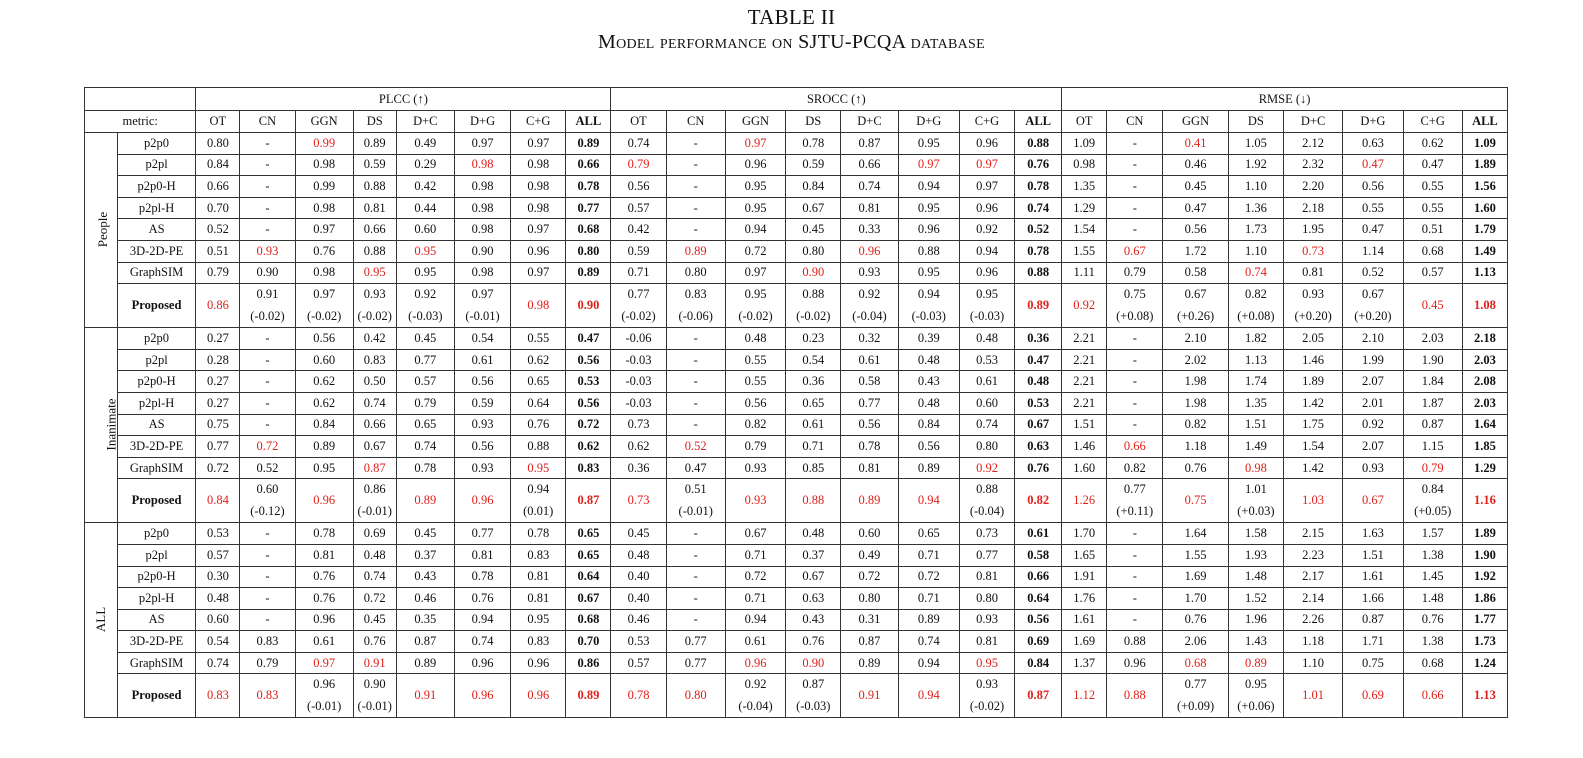 Image resolution: width=1583 pixels, height=758 pixels. What do you see at coordinates (1485, 555) in the screenshot?
I see `value-cell: 1.90` at bounding box center [1485, 555].